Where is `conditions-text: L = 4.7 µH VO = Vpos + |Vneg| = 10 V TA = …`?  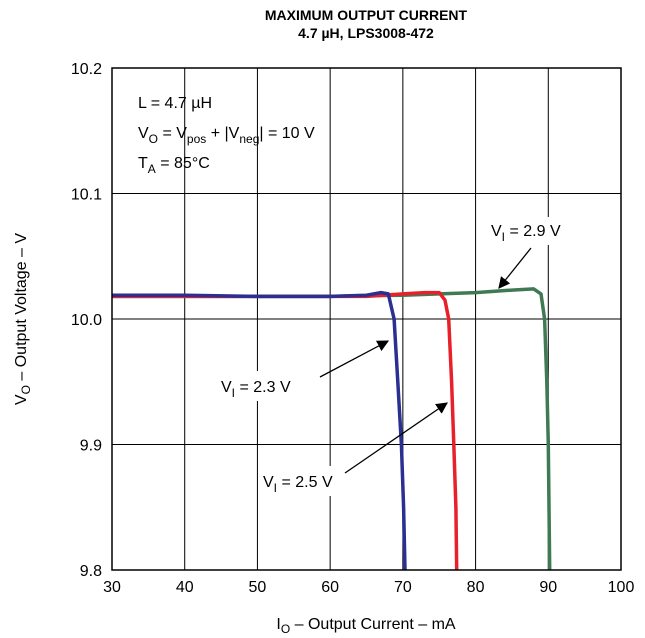 conditions-text: L = 4.7 µH VO = Vpos + |Vneg| = 10 V TA = … is located at coordinates (226, 135).